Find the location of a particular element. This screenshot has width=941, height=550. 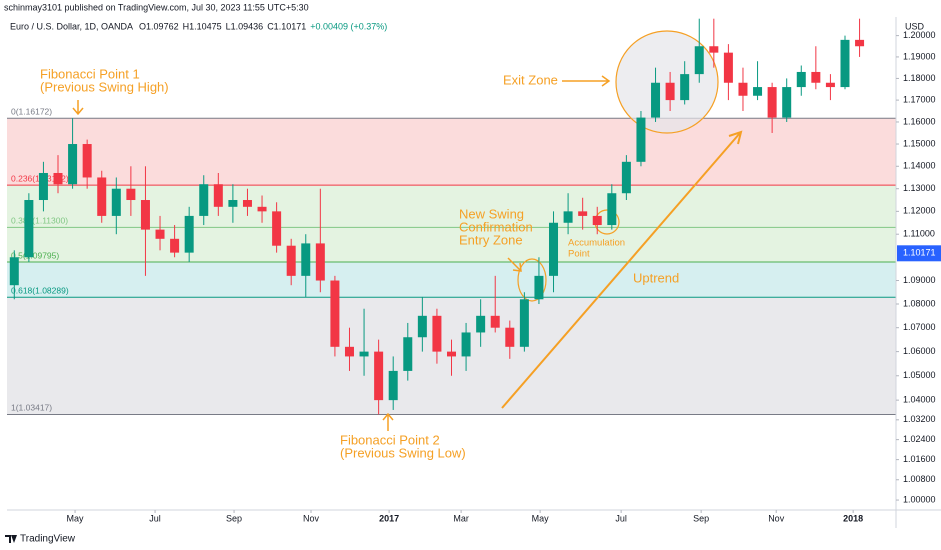

fib-label: 0.618(1.08289) is located at coordinates (40, 290).